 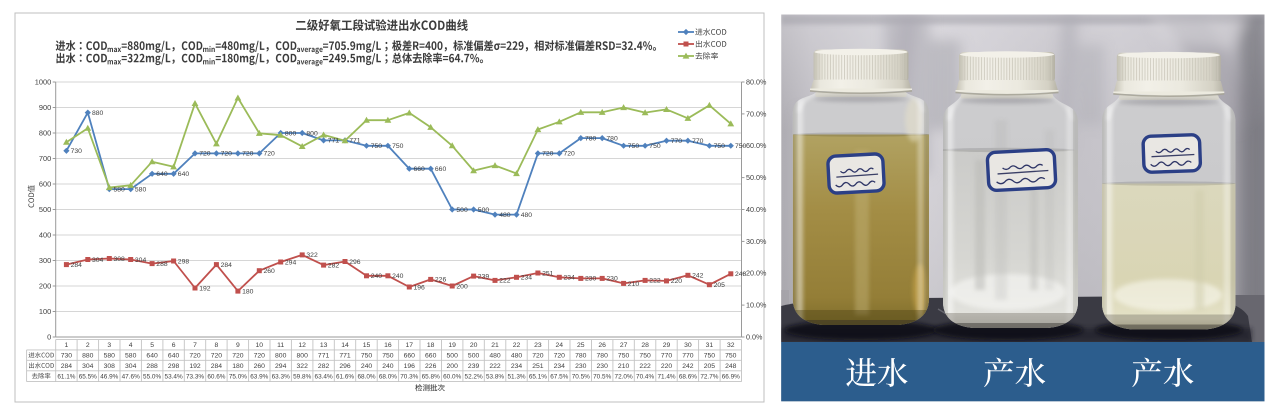 I want to click on svg-text: 61.1%, so click(x=66, y=377).